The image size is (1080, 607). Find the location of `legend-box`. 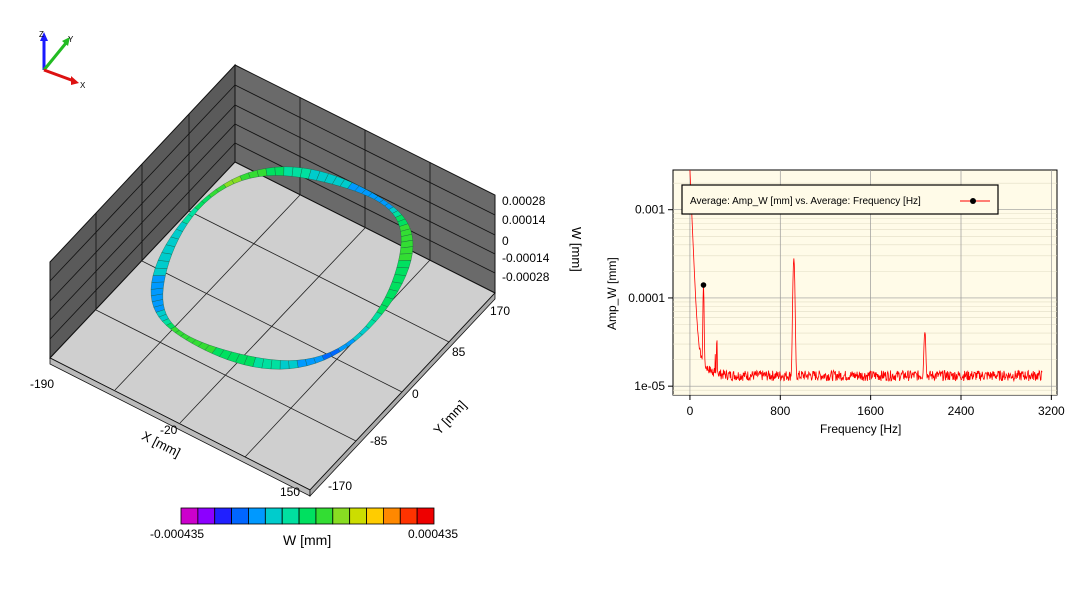

legend-box is located at coordinates (840, 199).